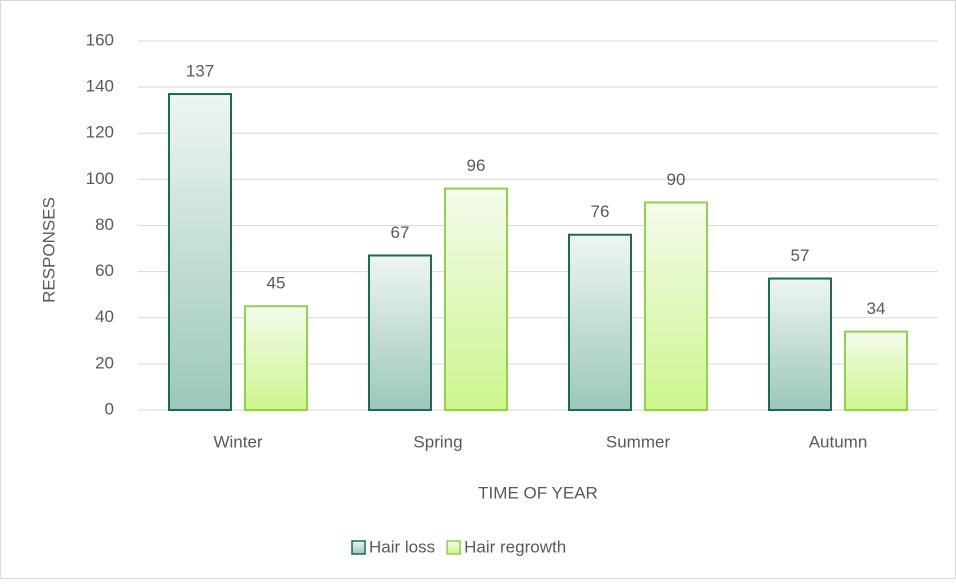  What do you see at coordinates (437, 441) in the screenshot?
I see `x-tick-label: Spring` at bounding box center [437, 441].